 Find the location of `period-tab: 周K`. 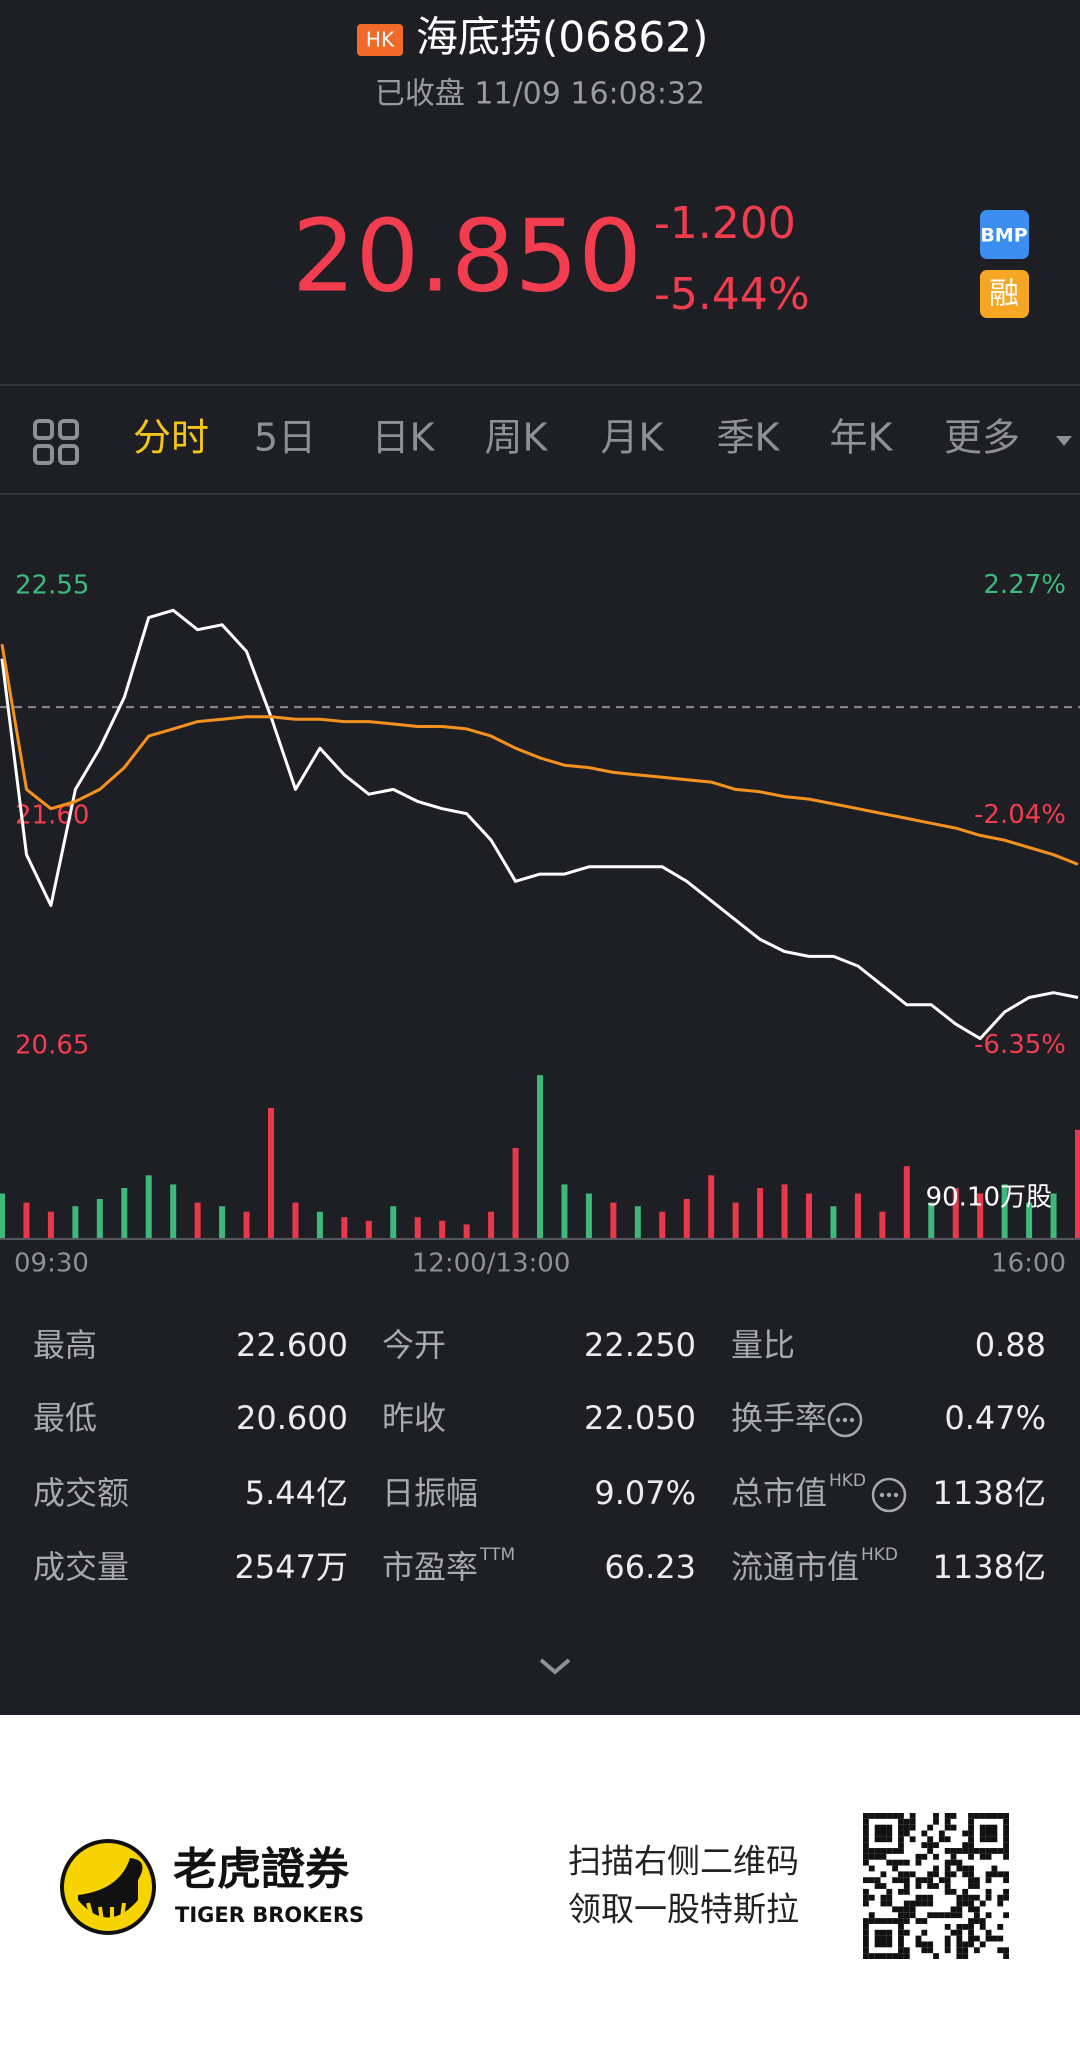

period-tab: 周K is located at coordinates (517, 438).